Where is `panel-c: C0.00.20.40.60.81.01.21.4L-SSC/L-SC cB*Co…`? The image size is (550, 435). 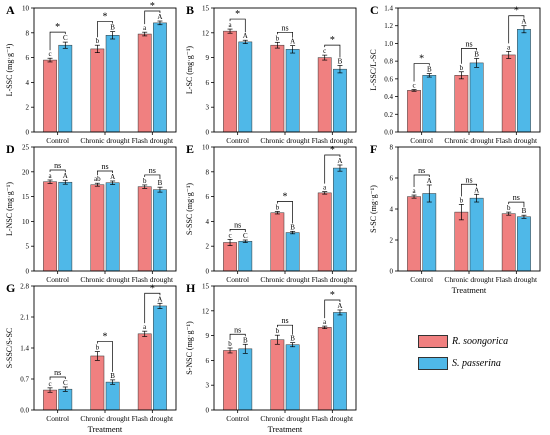
panel-c: C0.00.20.40.60.81.01.21.4L-SSC/L-SC cB*Co… is located at coordinates (455, 74).